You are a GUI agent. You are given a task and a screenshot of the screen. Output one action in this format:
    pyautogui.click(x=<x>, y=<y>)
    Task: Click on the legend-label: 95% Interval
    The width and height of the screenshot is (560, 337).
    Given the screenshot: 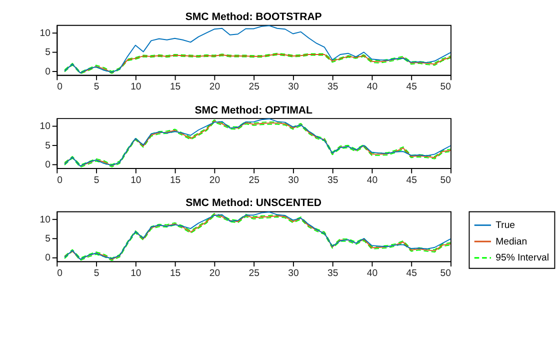 What is the action you would take?
    pyautogui.click(x=522, y=258)
    